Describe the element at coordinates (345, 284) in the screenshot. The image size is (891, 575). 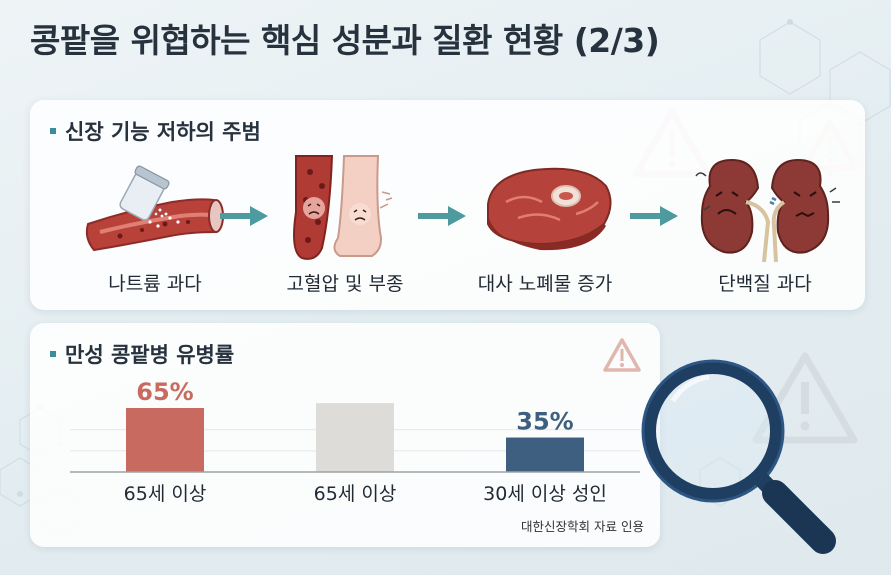
I see `flow-step-label: 고혈압 및 부종` at that location.